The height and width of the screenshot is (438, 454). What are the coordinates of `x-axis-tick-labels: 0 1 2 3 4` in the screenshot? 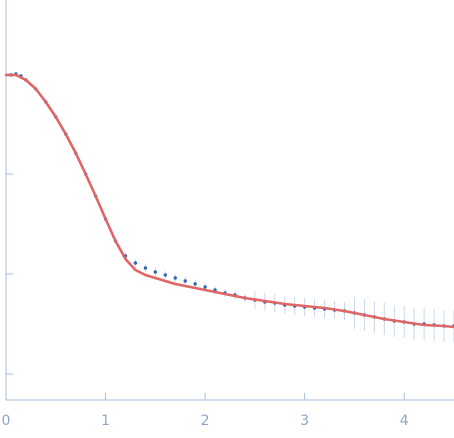 It's located at (205, 421).